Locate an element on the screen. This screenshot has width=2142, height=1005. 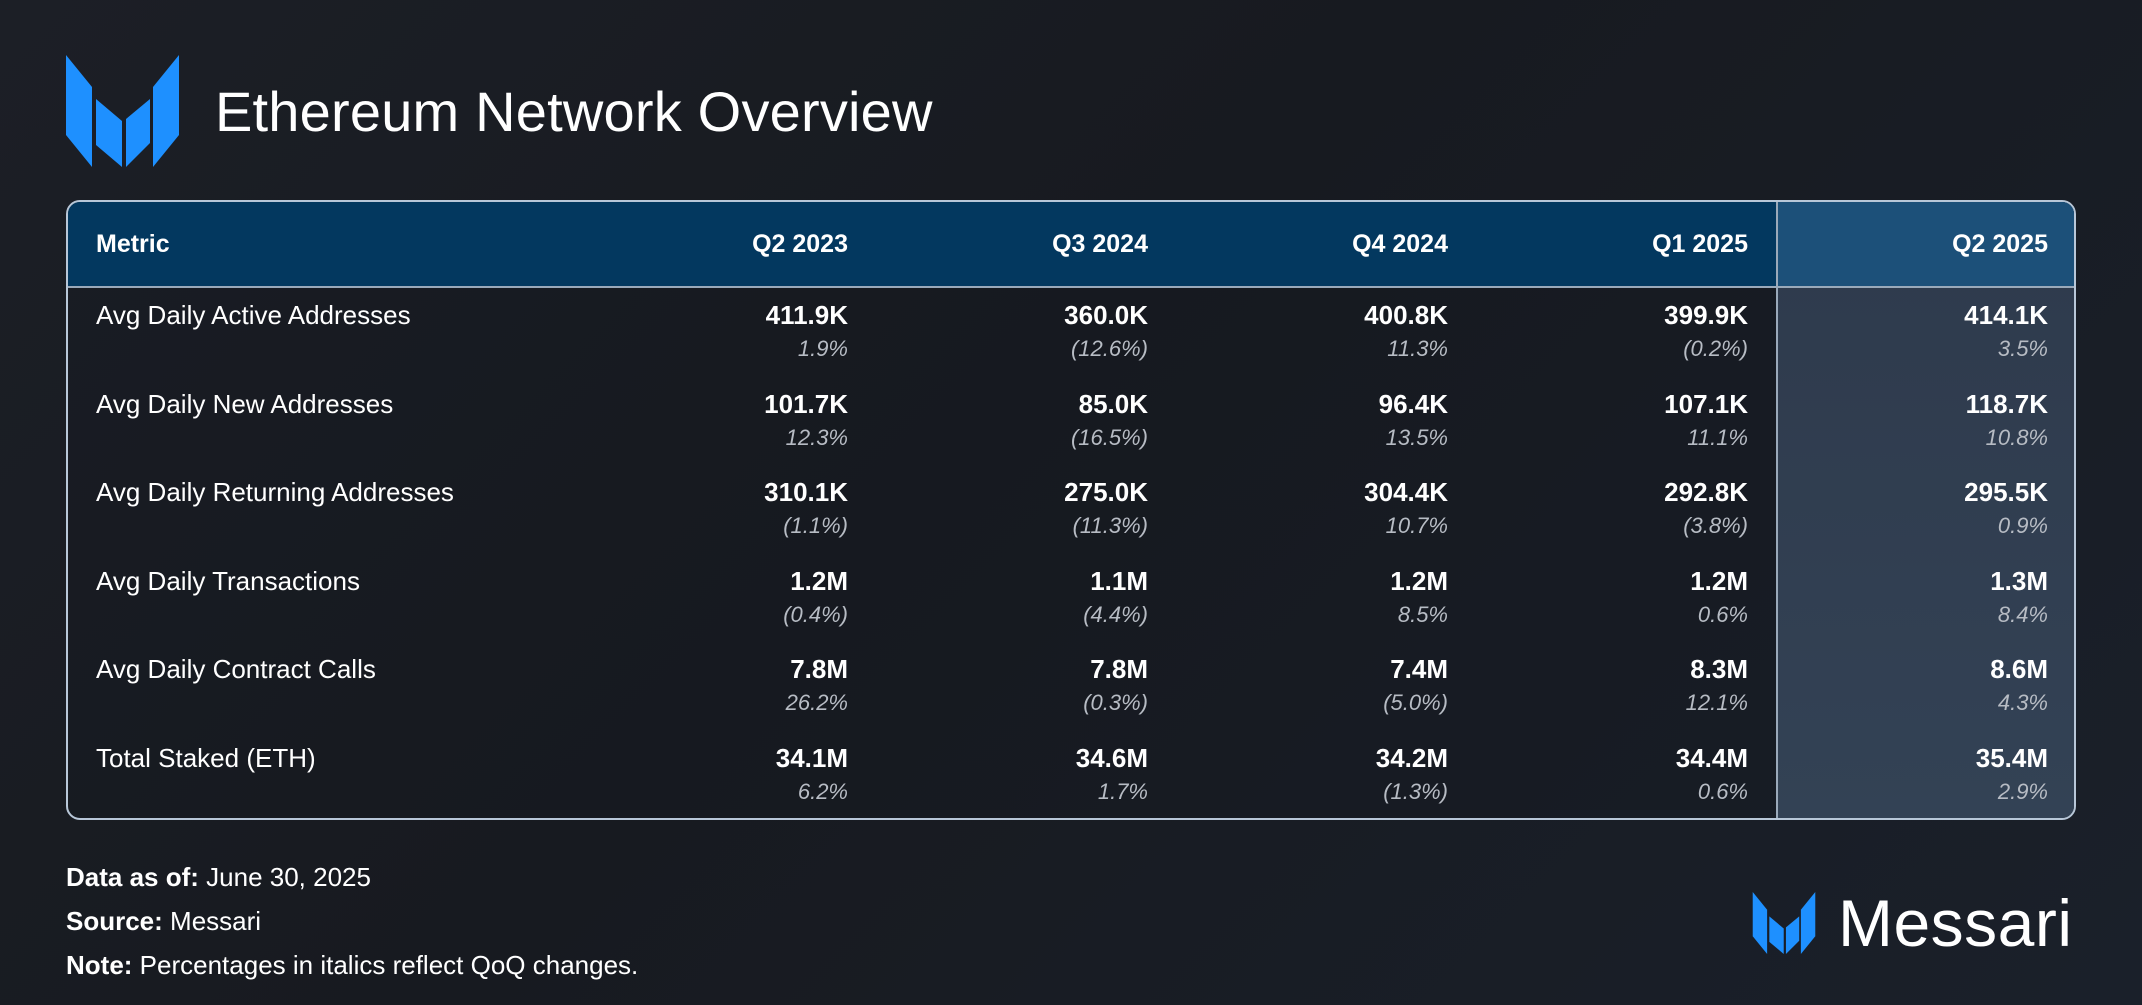
cell-change: 10.7% is located at coordinates (1416, 525).